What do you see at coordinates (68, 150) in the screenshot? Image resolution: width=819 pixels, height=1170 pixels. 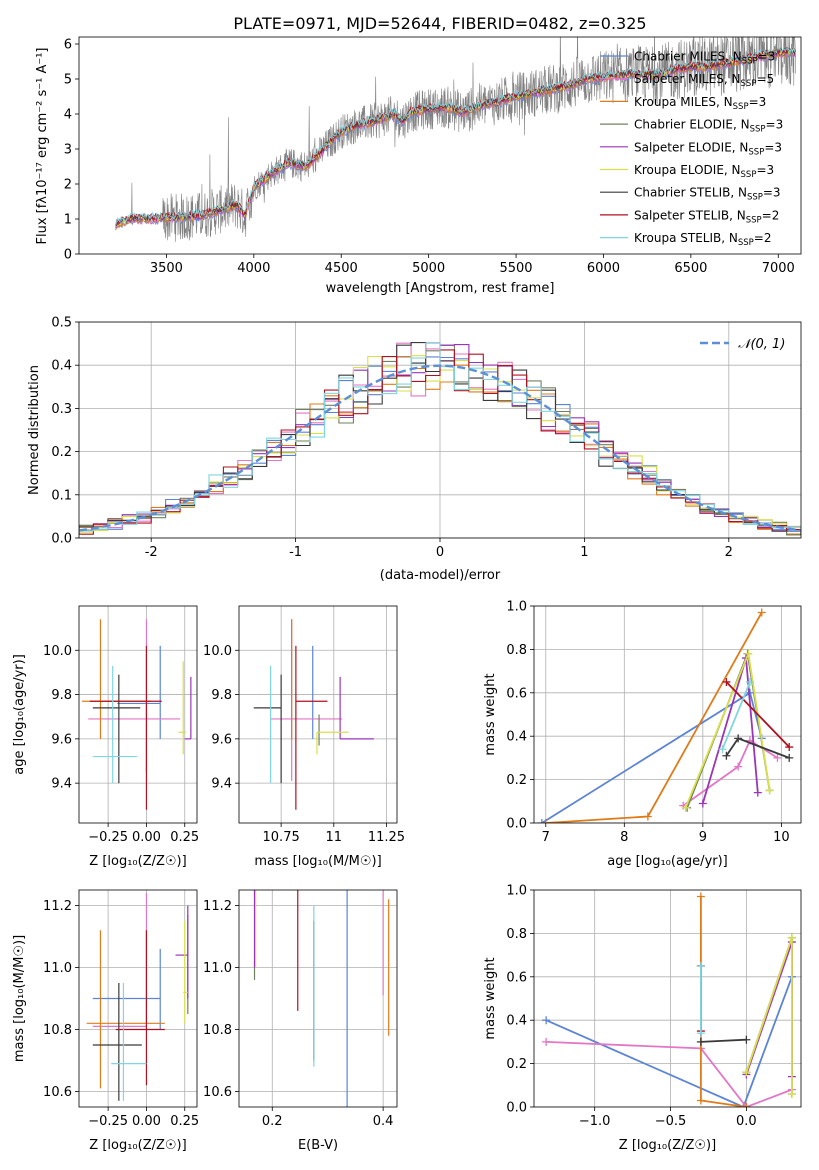 I see `y-tick-label: 3` at bounding box center [68, 150].